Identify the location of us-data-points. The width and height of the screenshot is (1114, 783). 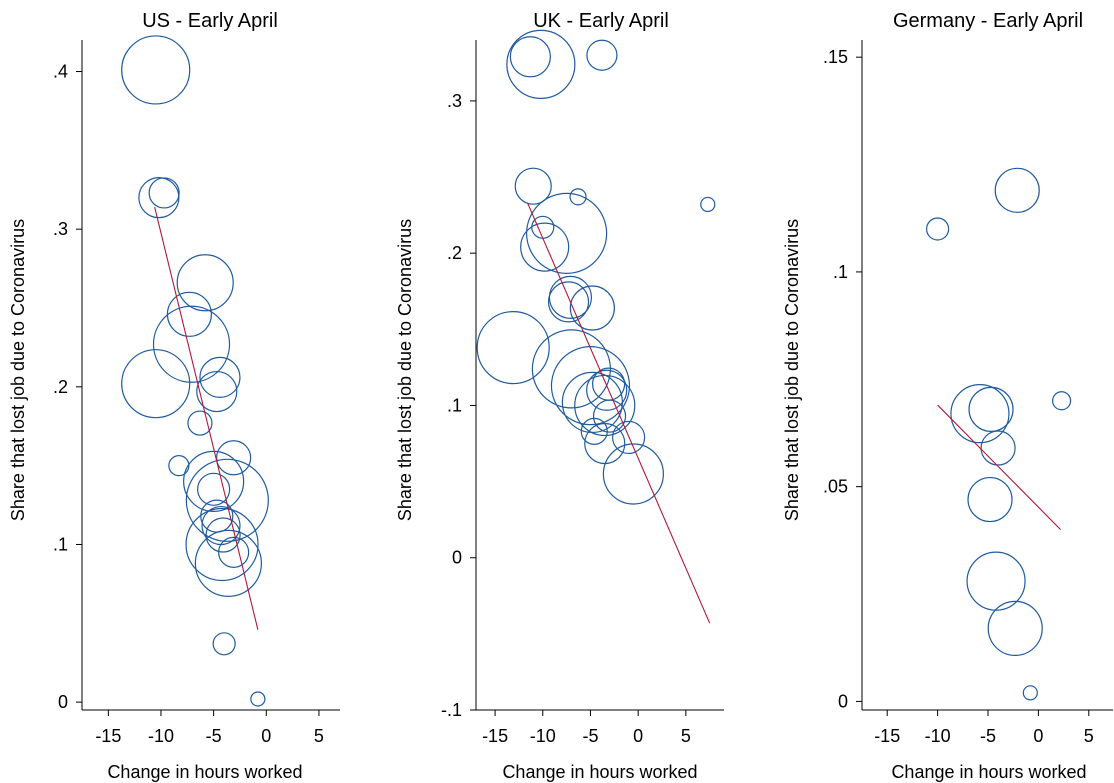
(195, 371).